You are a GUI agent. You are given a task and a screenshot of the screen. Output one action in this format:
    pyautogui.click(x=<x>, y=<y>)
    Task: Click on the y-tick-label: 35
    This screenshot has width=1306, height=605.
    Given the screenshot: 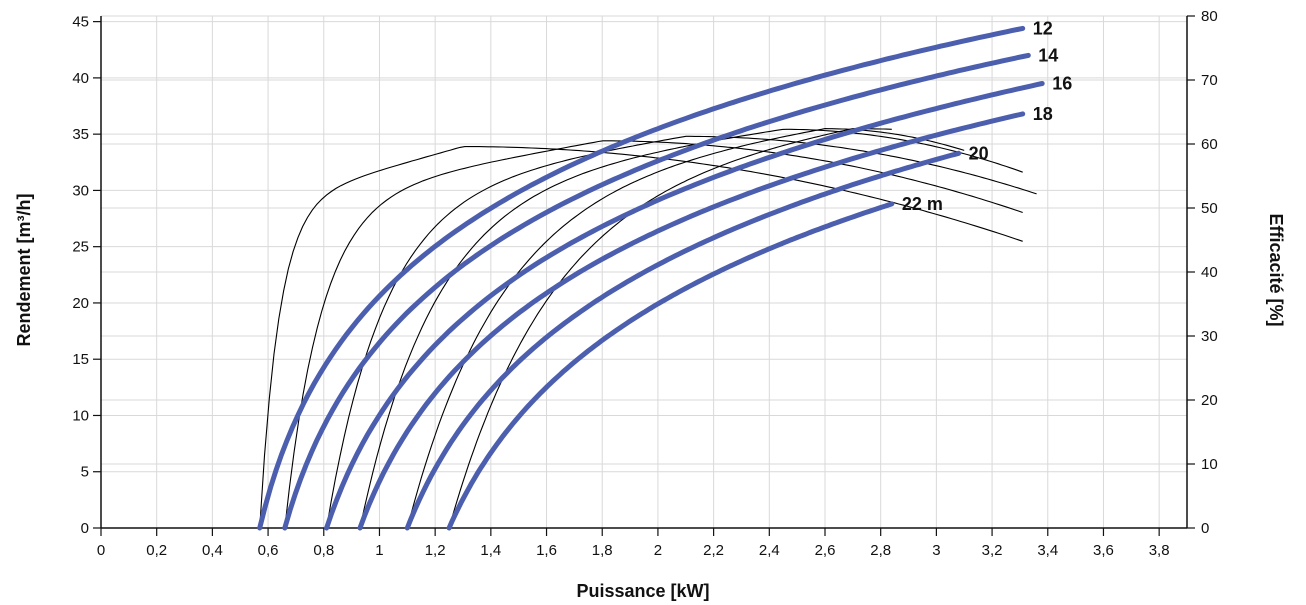 What is the action you would take?
    pyautogui.click(x=80, y=134)
    